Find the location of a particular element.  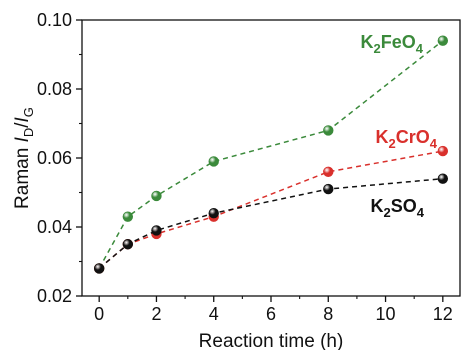

x-axis-label: Reaction time (h) is located at coordinates (271, 340).